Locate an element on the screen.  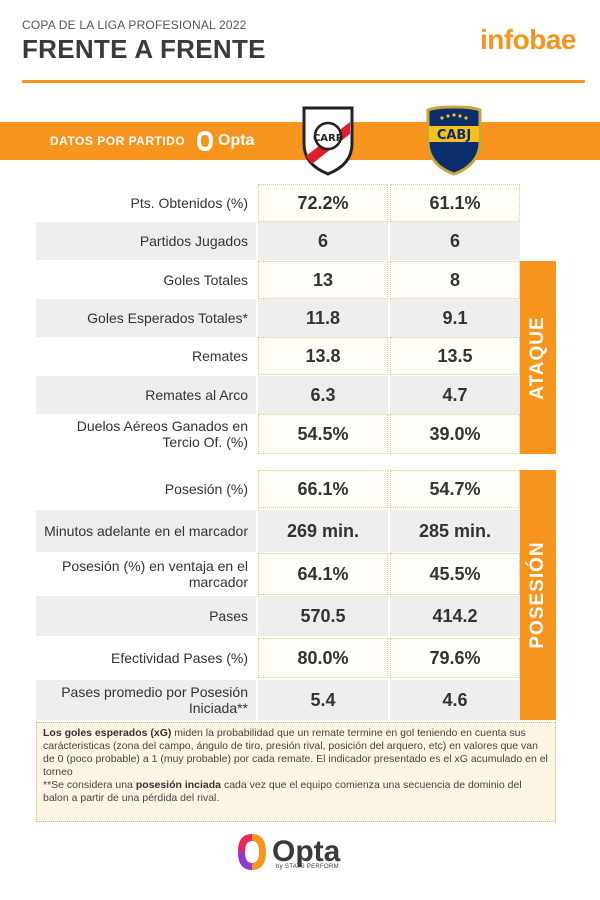
opta-badge: Opta is located at coordinates (225, 141).